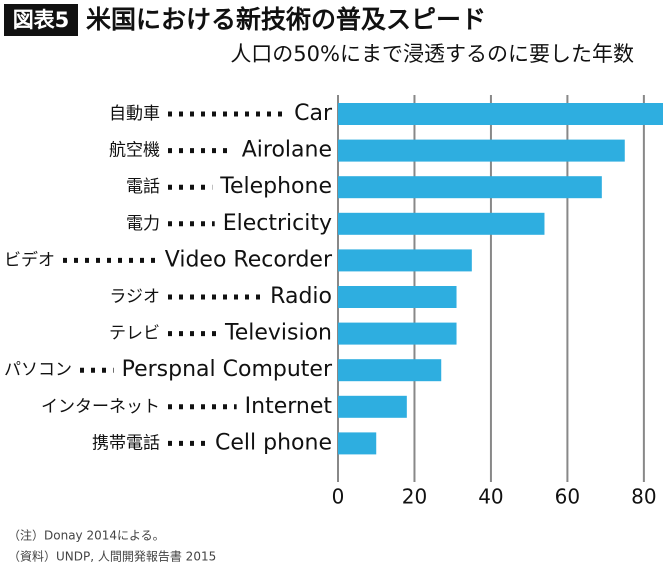 This screenshot has width=670, height=576. I want to click on chart-subtitle: 人口の50%にまで浸透するのに要した年数, so click(432, 54).